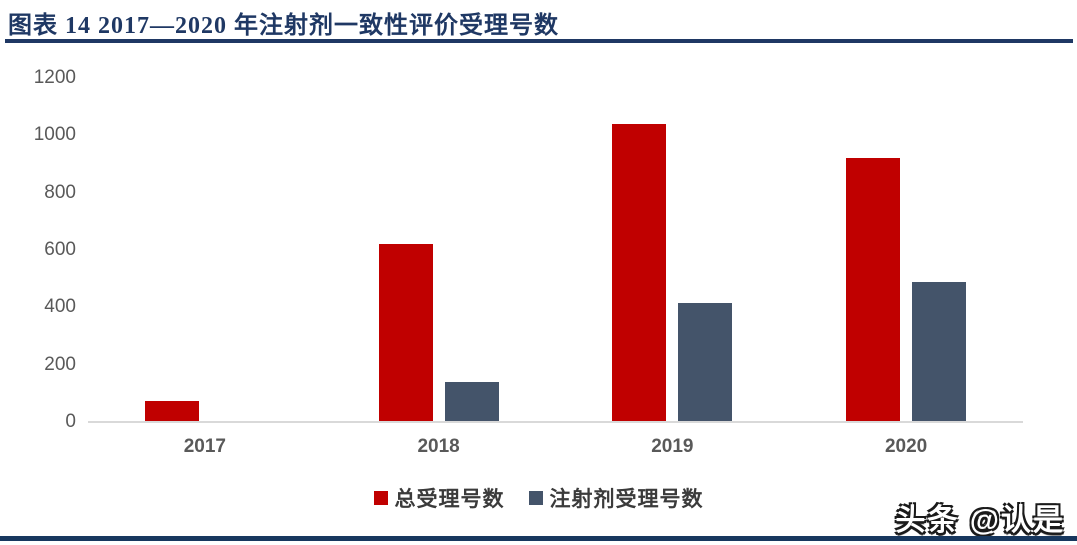  Describe the element at coordinates (449, 499) in the screenshot. I see `legend-label-total: 总受理号数` at that location.